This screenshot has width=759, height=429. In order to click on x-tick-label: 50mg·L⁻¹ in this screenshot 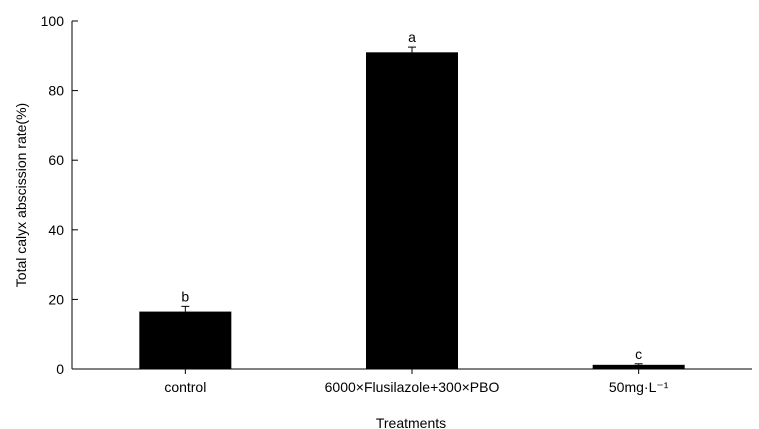, I will do `click(639, 387)`.